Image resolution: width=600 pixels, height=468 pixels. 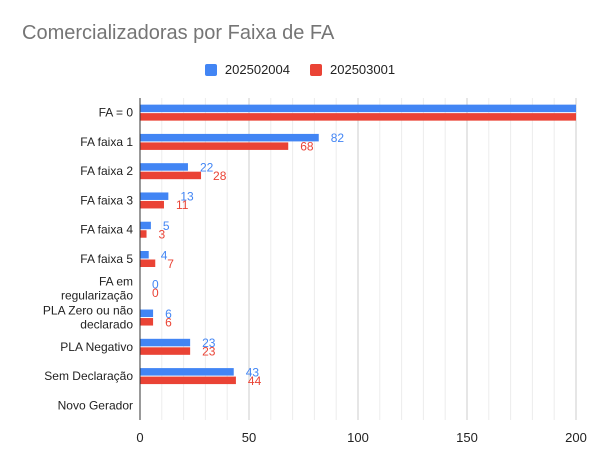 What do you see at coordinates (363, 69) in the screenshot?
I see `legend-label-series-2: 202503001` at bounding box center [363, 69].